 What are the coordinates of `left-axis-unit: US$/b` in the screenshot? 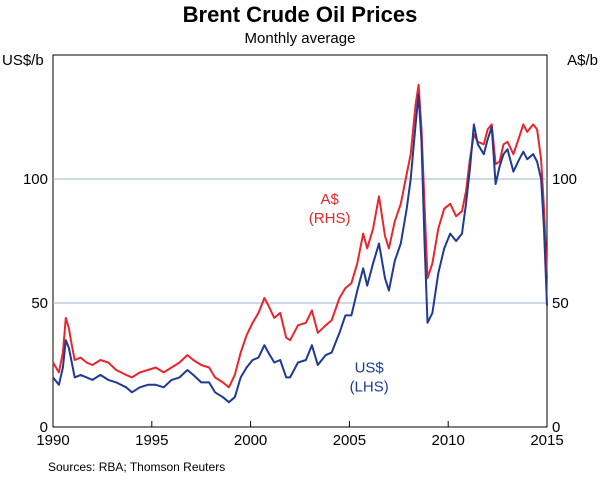 It's located at (23, 60).